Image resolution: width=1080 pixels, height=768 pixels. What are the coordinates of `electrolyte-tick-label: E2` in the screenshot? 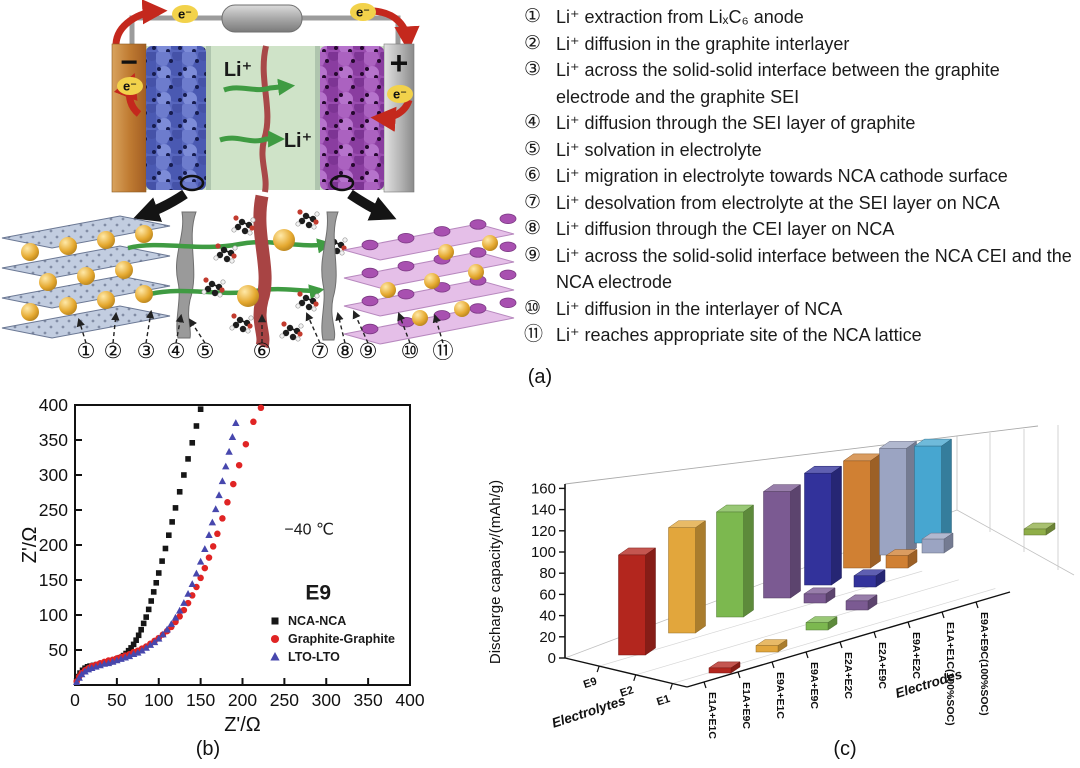 It's located at (627, 692).